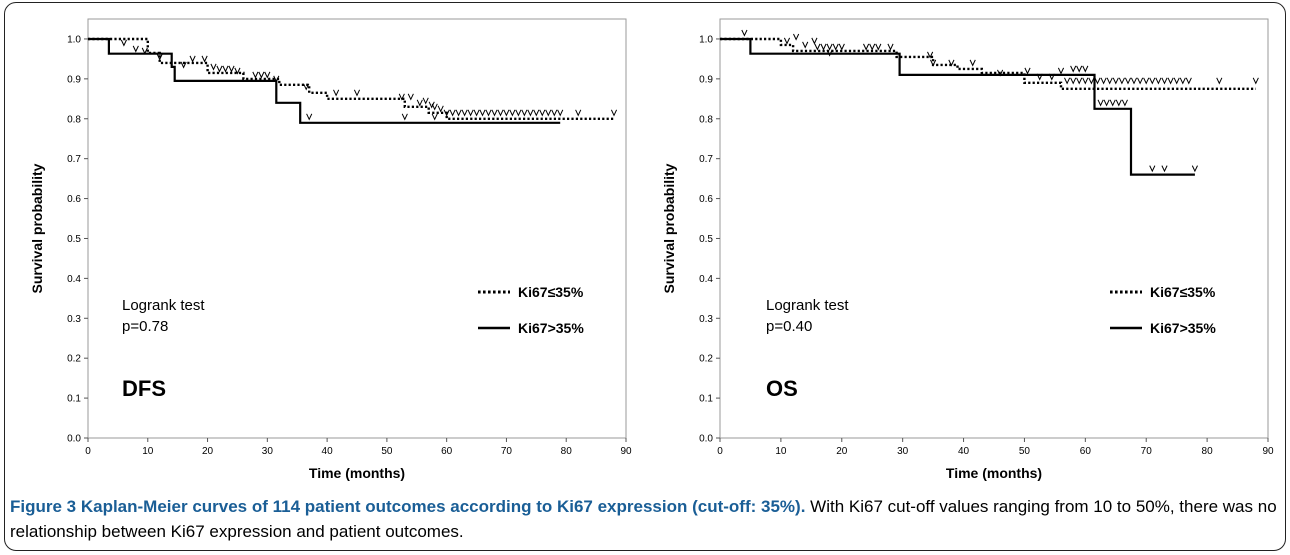 This screenshot has width=1290, height=555. What do you see at coordinates (706, 359) in the screenshot?
I see `y-tick-label: 0.2` at bounding box center [706, 359].